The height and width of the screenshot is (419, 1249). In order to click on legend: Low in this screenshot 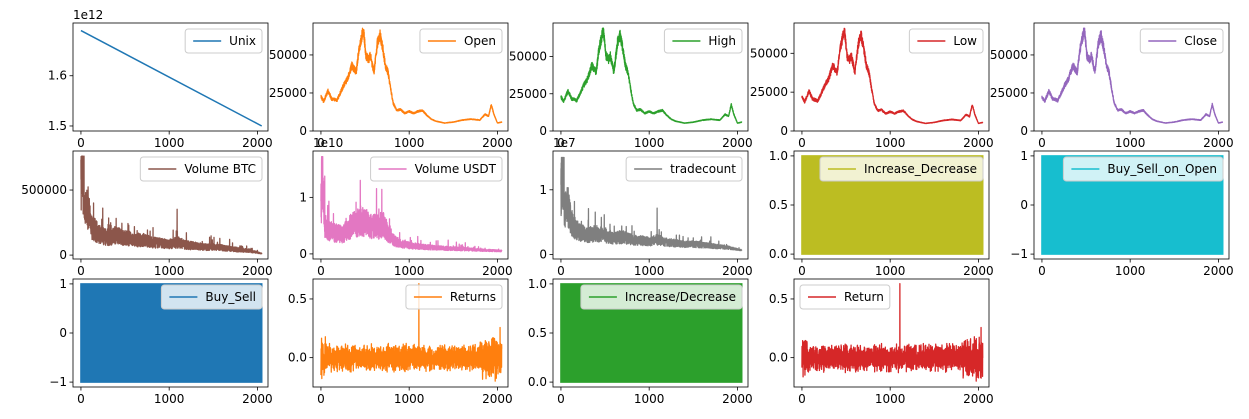, I will do `click(946, 41)`.